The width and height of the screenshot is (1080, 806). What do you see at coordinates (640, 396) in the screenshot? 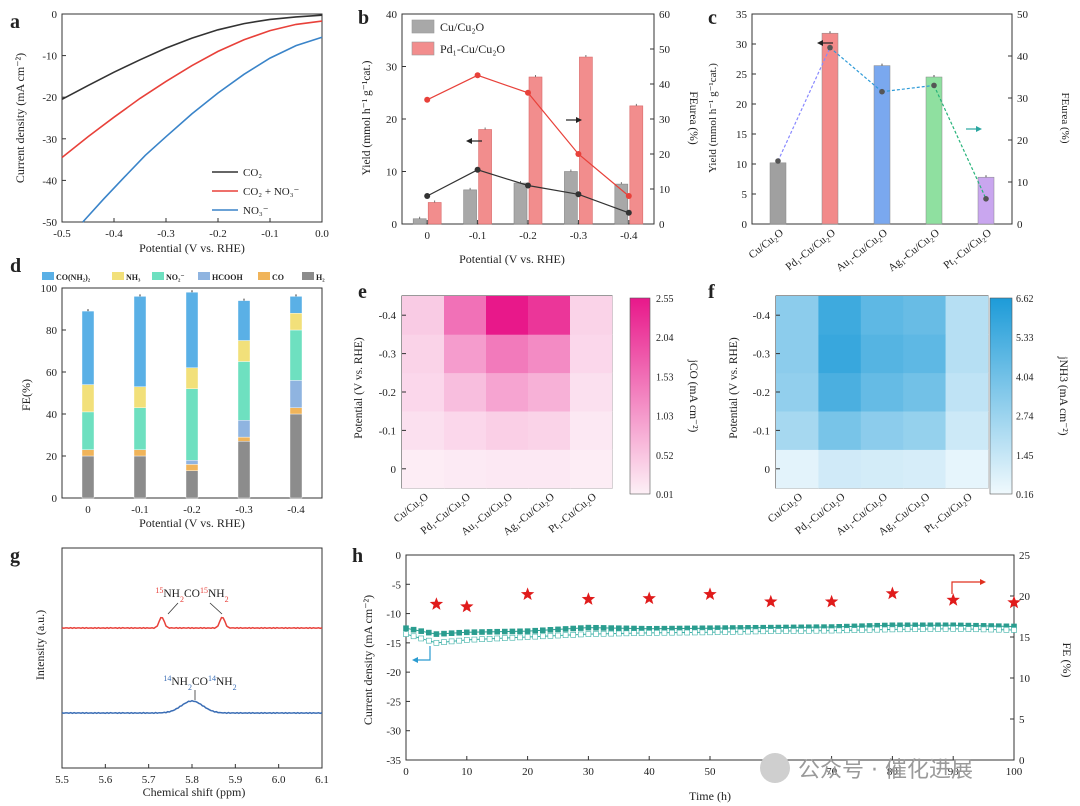
I see `e-colorbar` at bounding box center [640, 396].